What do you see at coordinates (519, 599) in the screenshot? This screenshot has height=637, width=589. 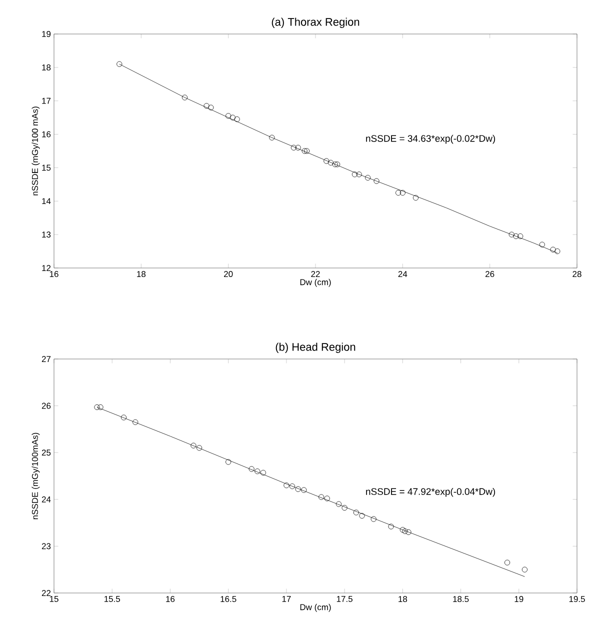 I see `x-tick-label: 19` at bounding box center [519, 599].